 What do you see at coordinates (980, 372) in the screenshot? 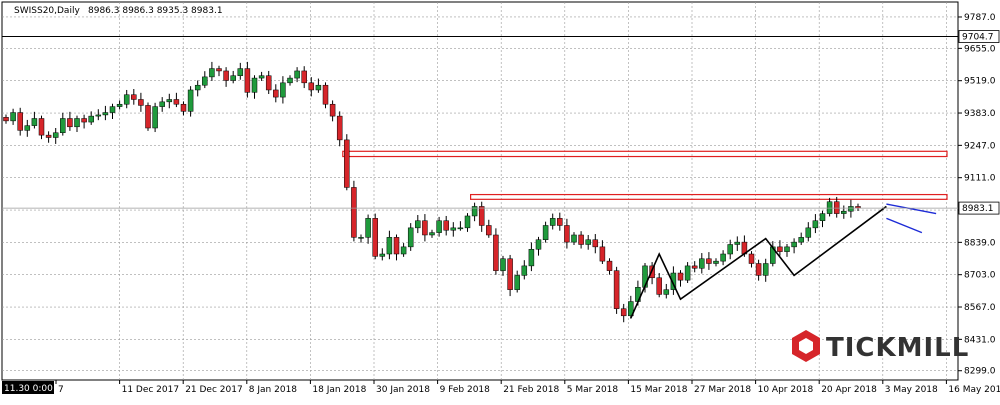
I see `y-tick-label: 8299.0` at bounding box center [980, 372].